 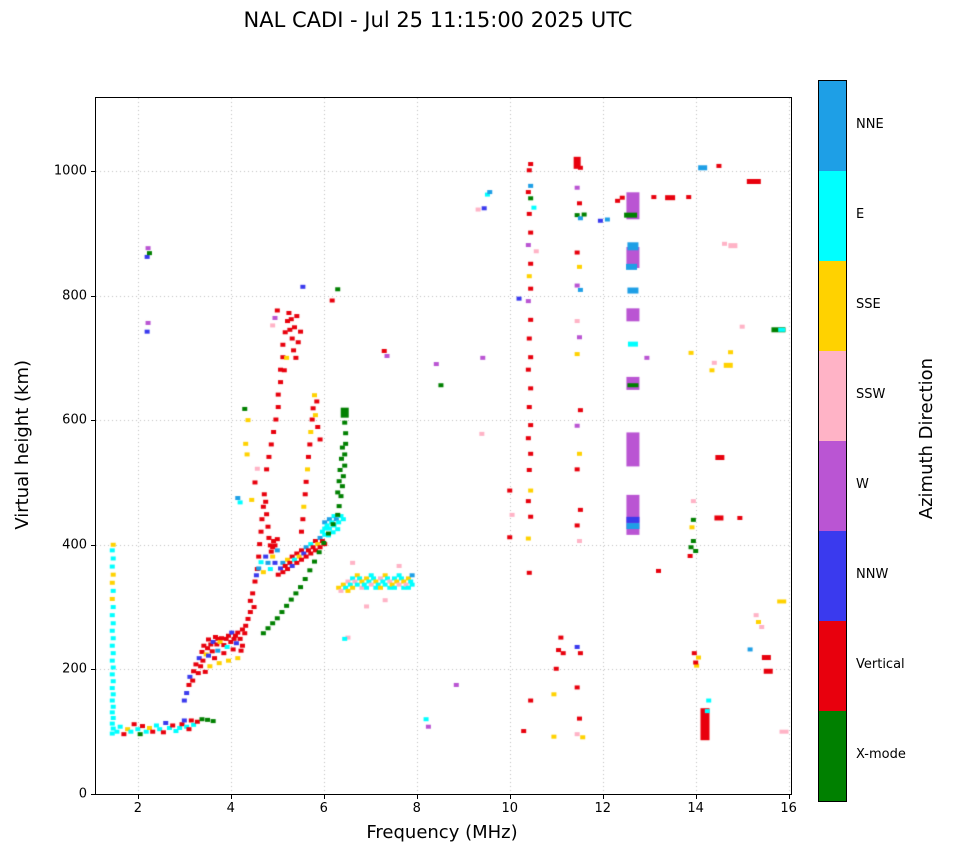 What do you see at coordinates (832, 666) in the screenshot?
I see `colorbar-segment-vertical` at bounding box center [832, 666].